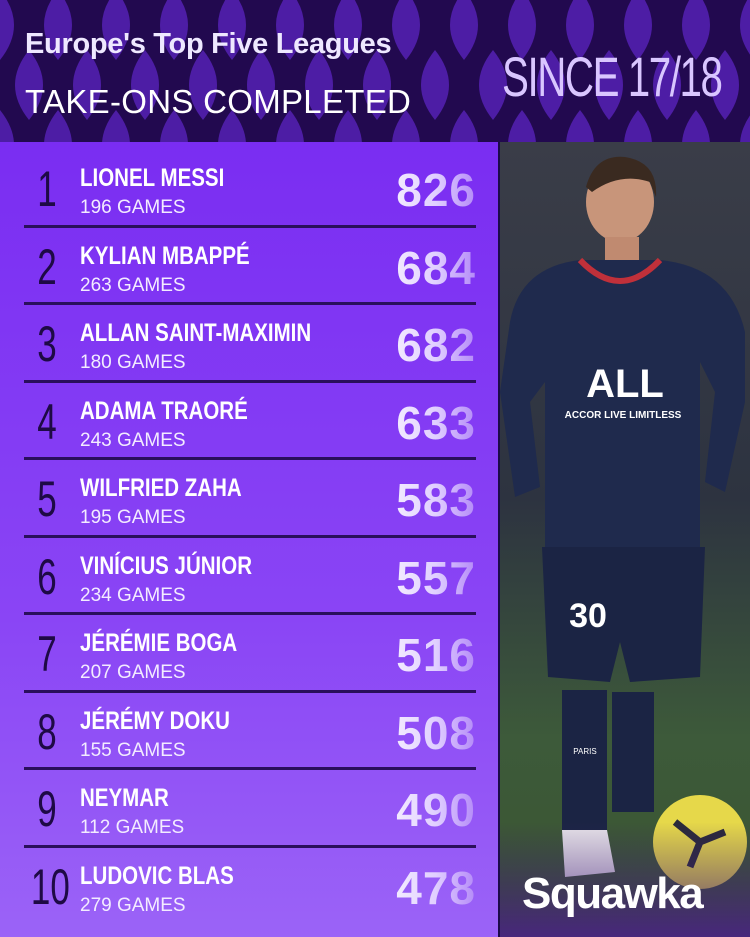  Describe the element at coordinates (436, 267) in the screenshot. I see `take-ons-value: 684` at that location.